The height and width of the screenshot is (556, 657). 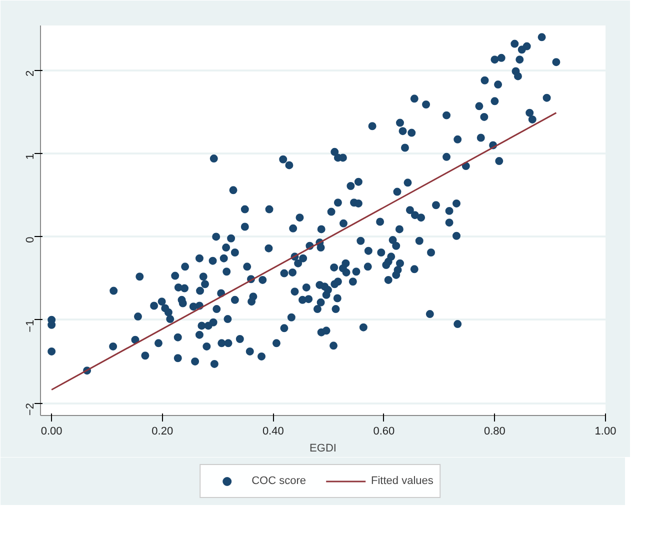 I want to click on x-tick-label: 0.40, so click(x=273, y=432).